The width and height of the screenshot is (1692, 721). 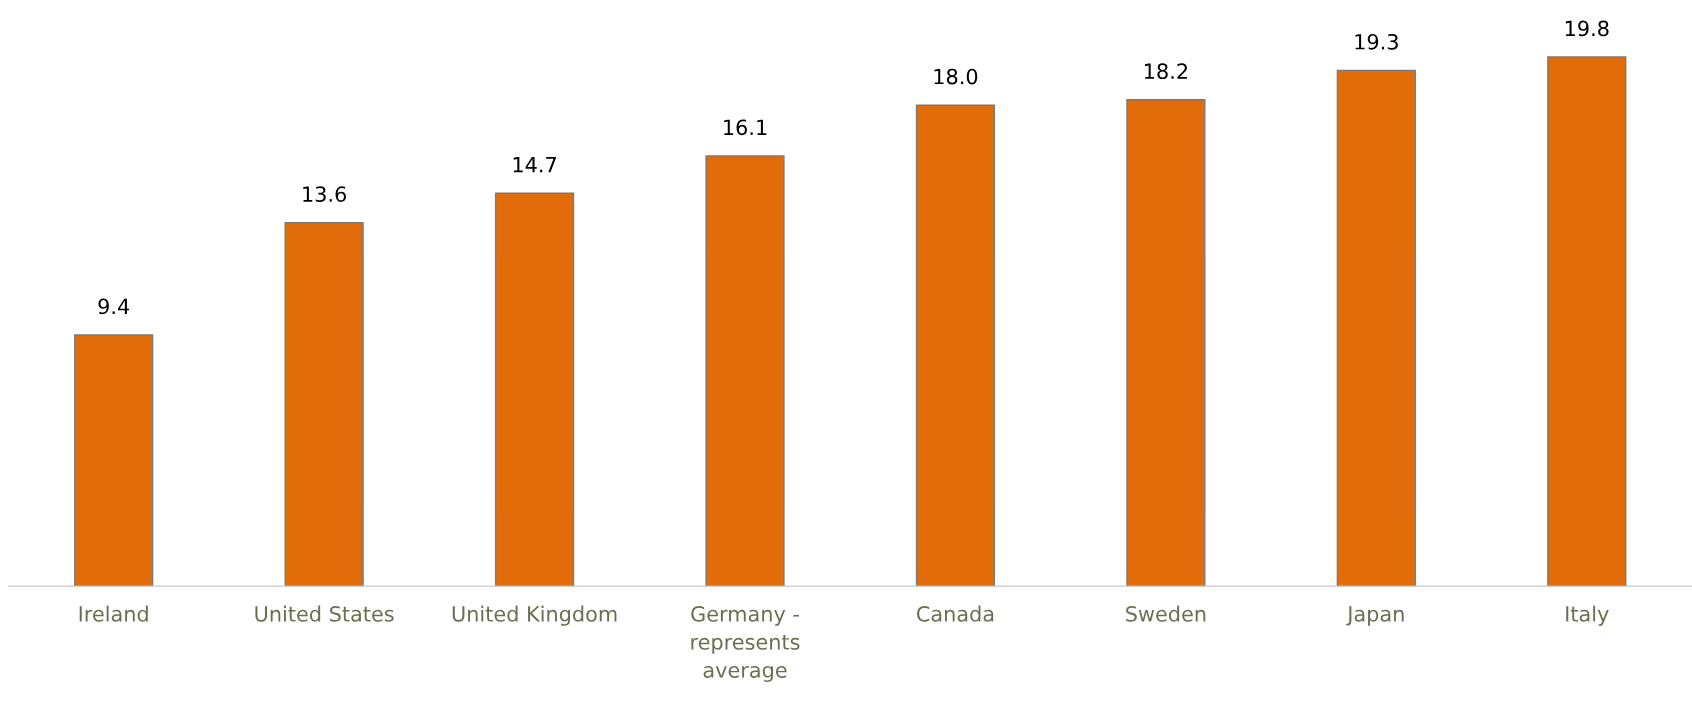 What do you see at coordinates (745, 643) in the screenshot?
I see `x-tick-label: Germany - represents average` at bounding box center [745, 643].